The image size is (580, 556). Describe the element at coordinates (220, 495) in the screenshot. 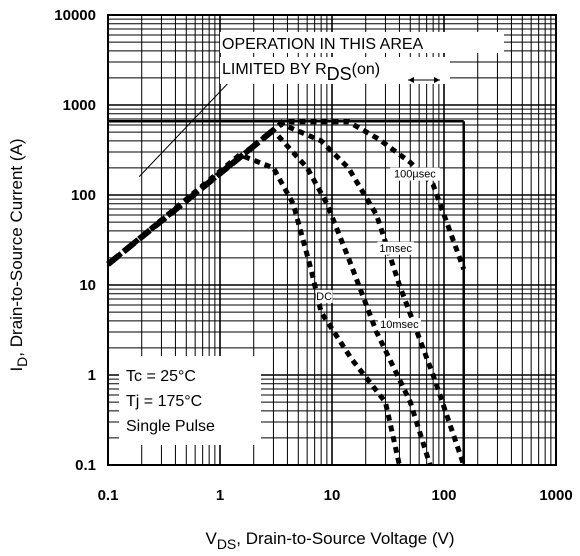

I see `x-tick-label: 1` at that location.